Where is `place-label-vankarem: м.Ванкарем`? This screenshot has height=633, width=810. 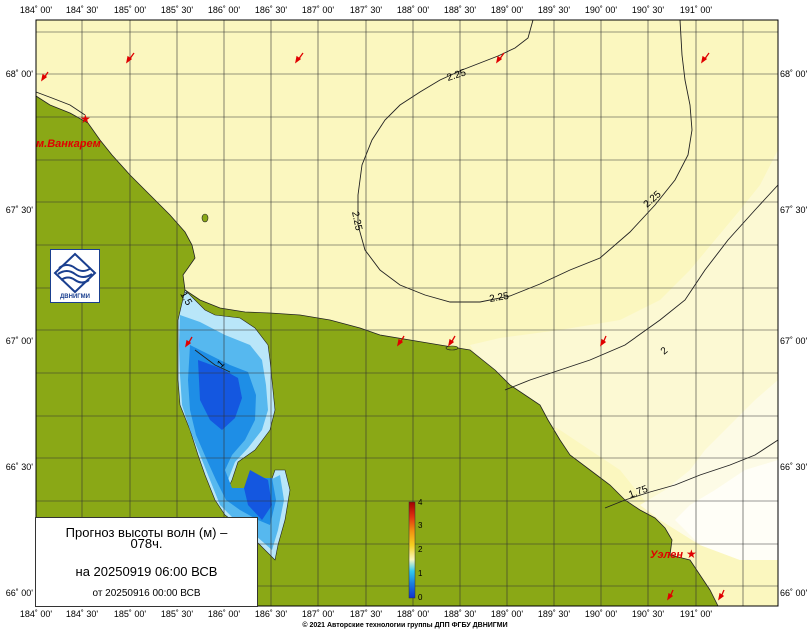
place-label-vankarem: м.Ванкарем is located at coordinates (68, 144).